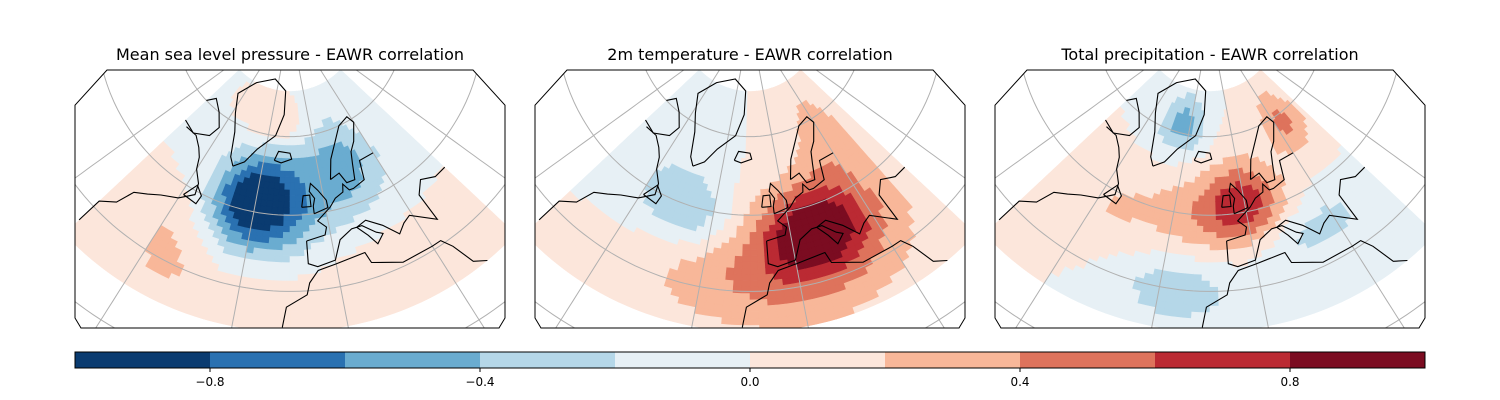  What do you see at coordinates (209, 382) in the screenshot?
I see `colorbar-tick-label: −0.8` at bounding box center [209, 382].